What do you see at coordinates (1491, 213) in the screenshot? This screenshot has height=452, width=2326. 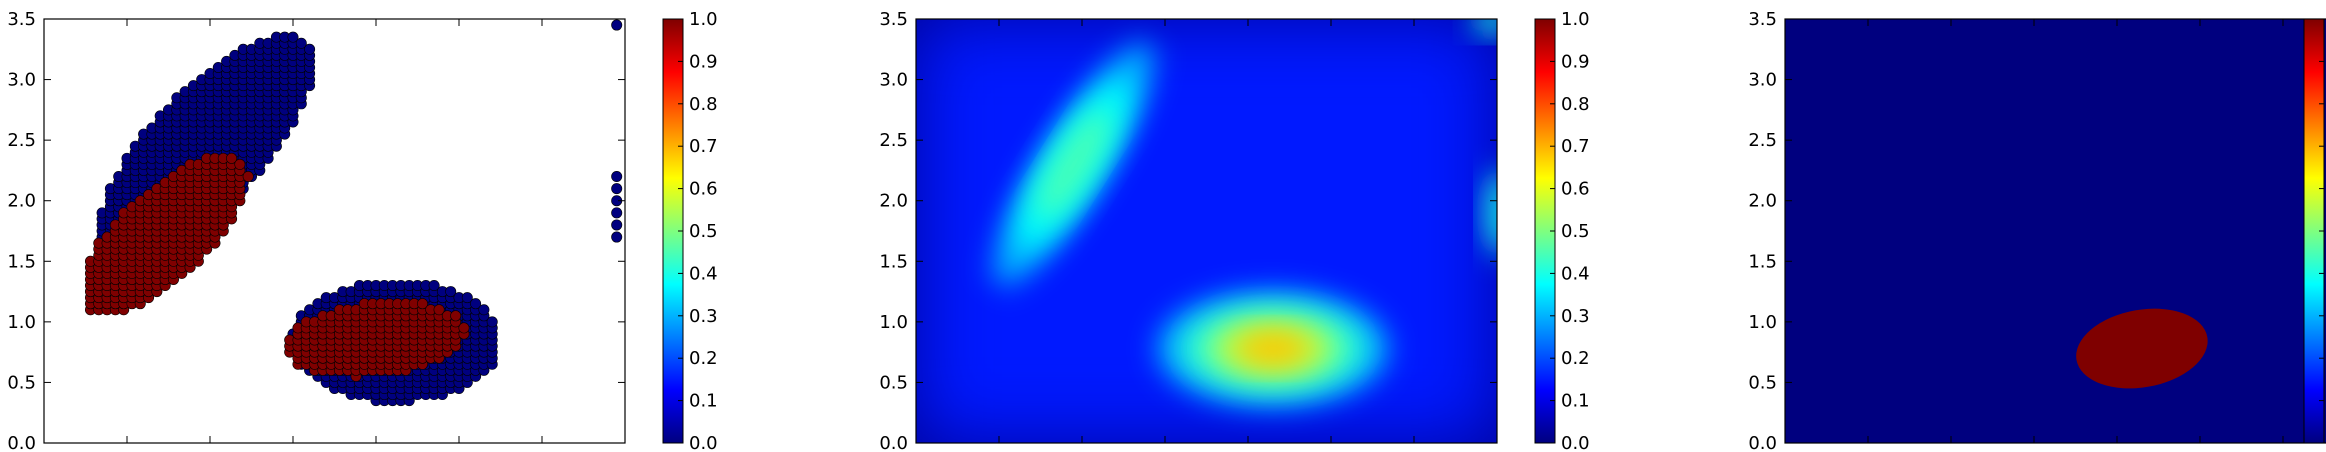 I see `heatmap-edge-peak` at bounding box center [1491, 213].